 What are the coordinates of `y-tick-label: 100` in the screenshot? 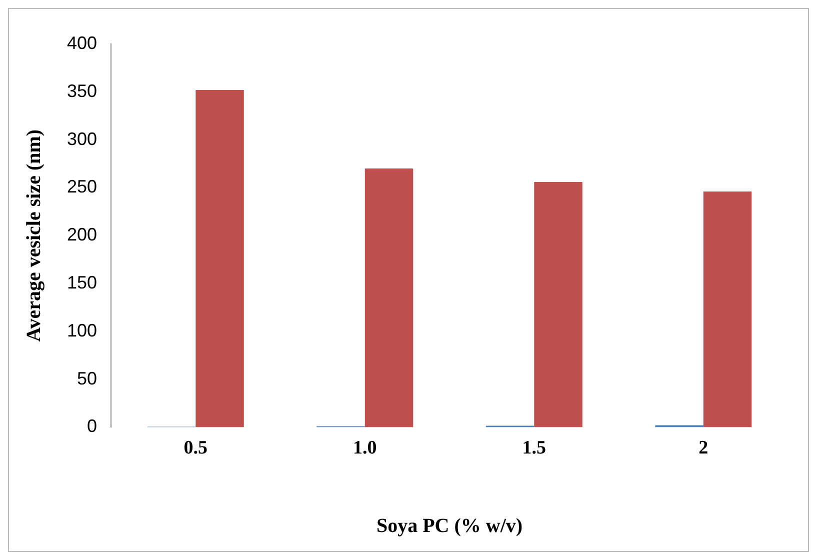 It's located at (82, 330).